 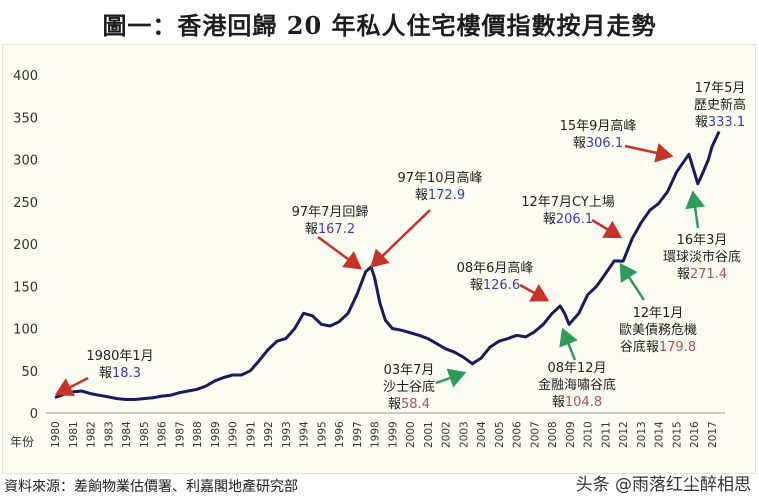 I want to click on source-note: 資料來源：差餉物業估價署、利嘉閣地產研究部, so click(x=151, y=487).